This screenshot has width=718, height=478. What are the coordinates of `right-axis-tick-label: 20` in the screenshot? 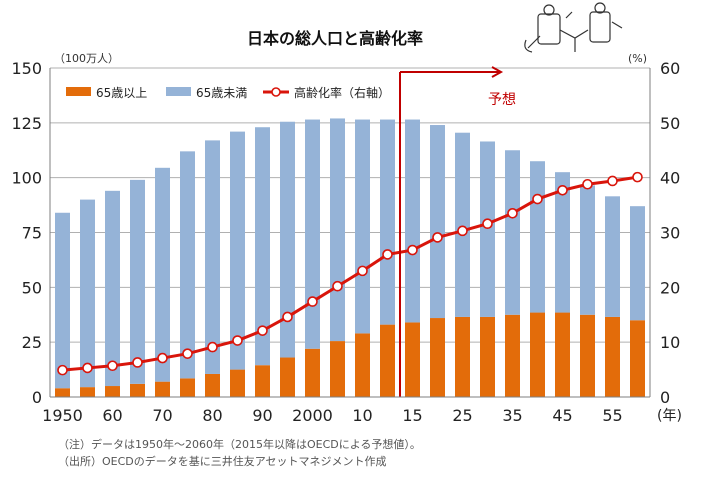 It's located at (670, 287).